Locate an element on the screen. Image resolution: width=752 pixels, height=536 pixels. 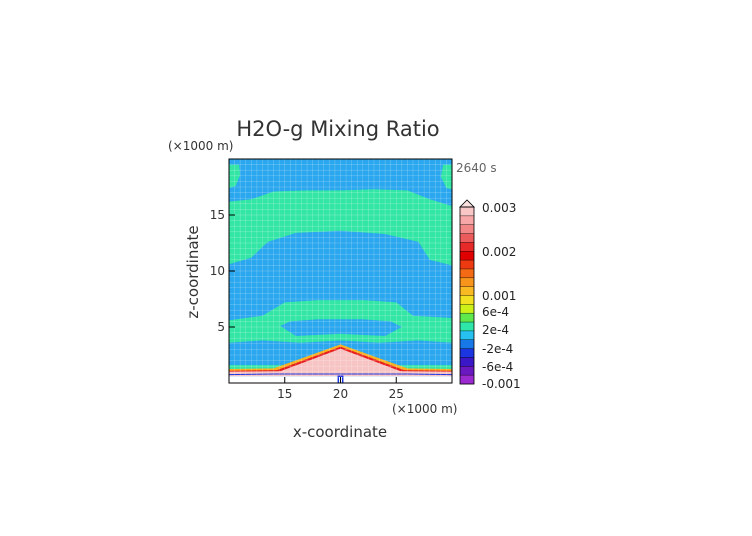
contour-band-upper is located at coordinates (340, 227).